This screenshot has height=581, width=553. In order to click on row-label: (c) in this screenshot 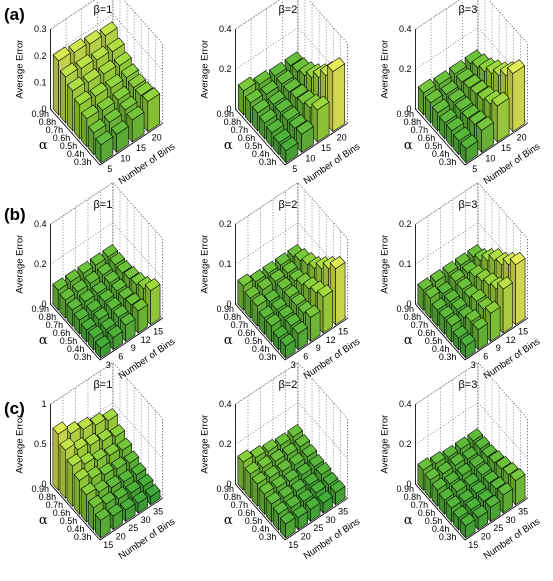, I will do `click(14, 408)`.